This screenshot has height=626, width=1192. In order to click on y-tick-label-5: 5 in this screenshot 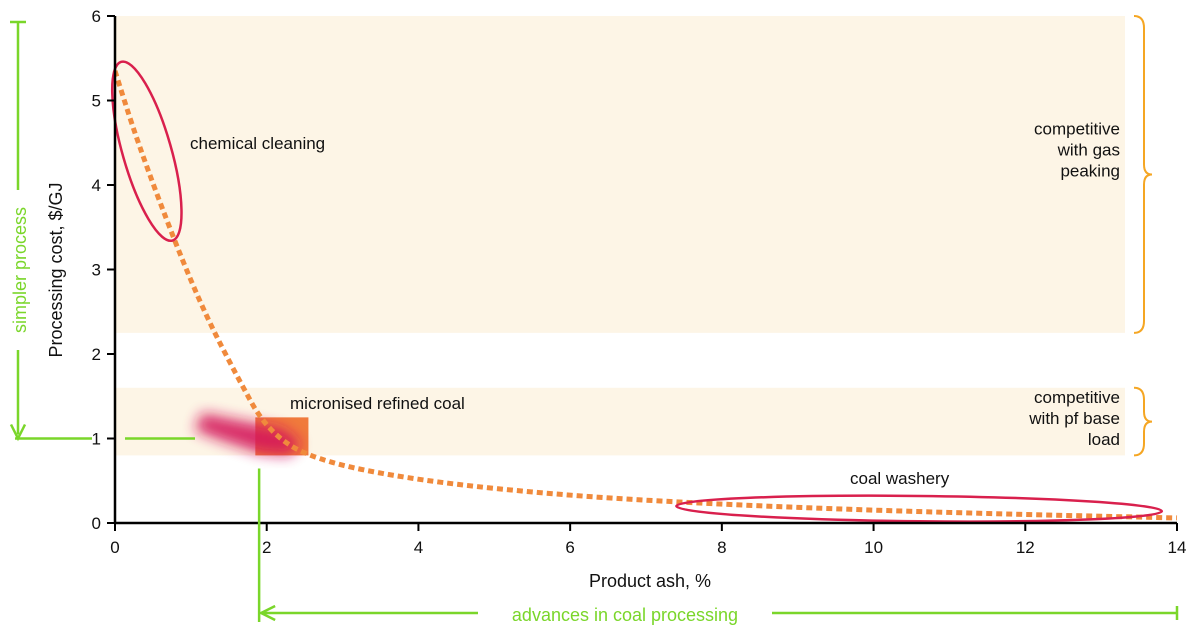, I will do `click(96, 101)`.